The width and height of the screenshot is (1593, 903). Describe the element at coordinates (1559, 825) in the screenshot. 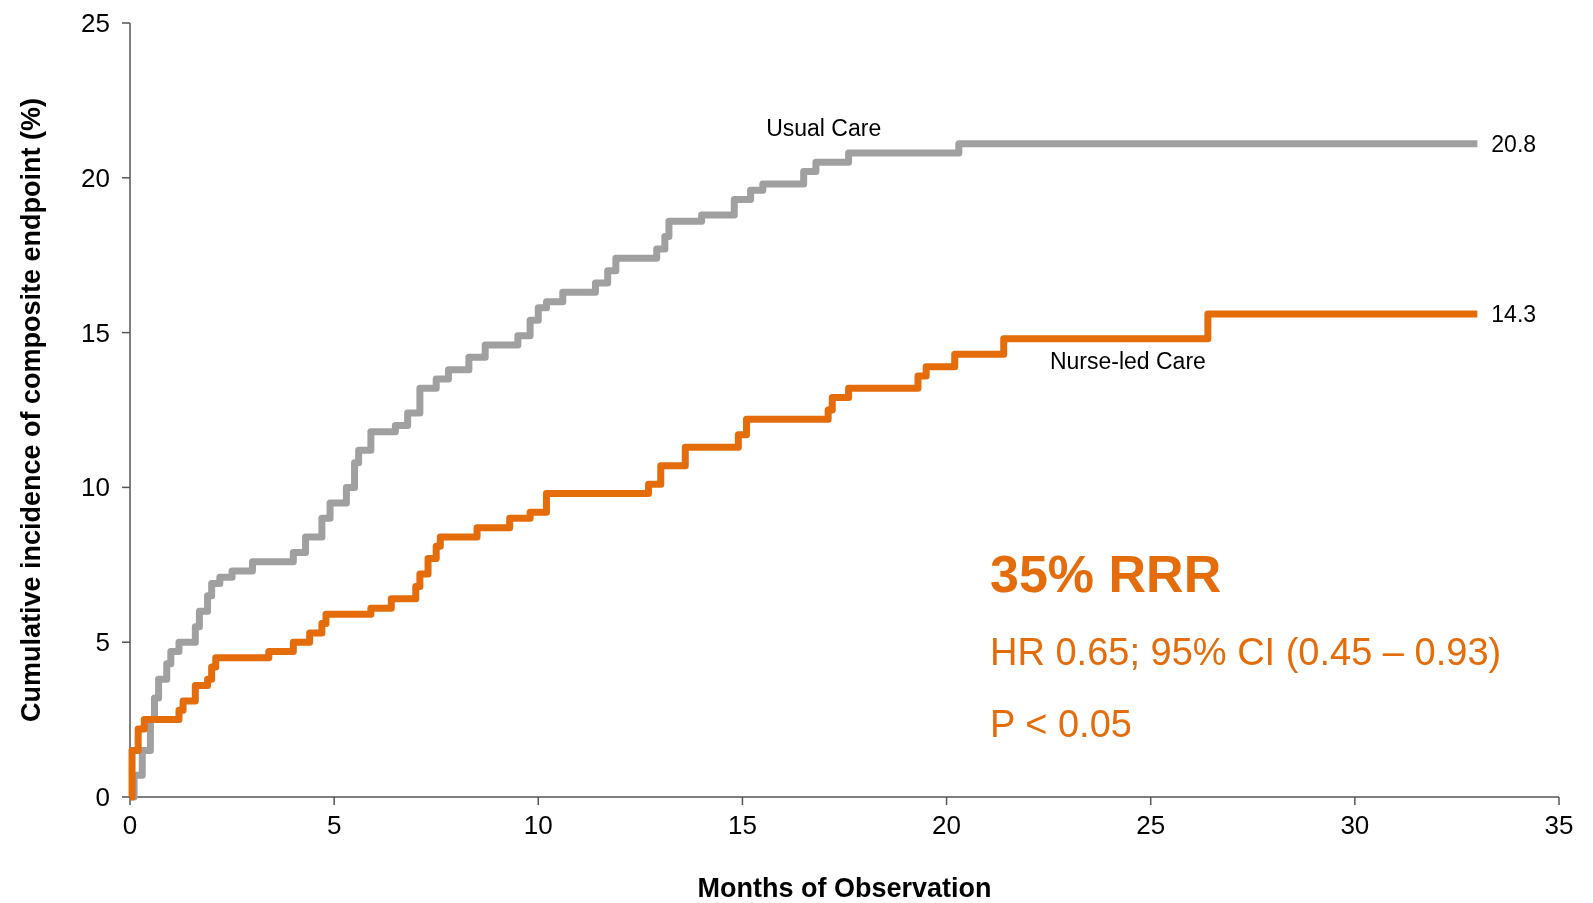

I see `x-tick-label: 35` at that location.